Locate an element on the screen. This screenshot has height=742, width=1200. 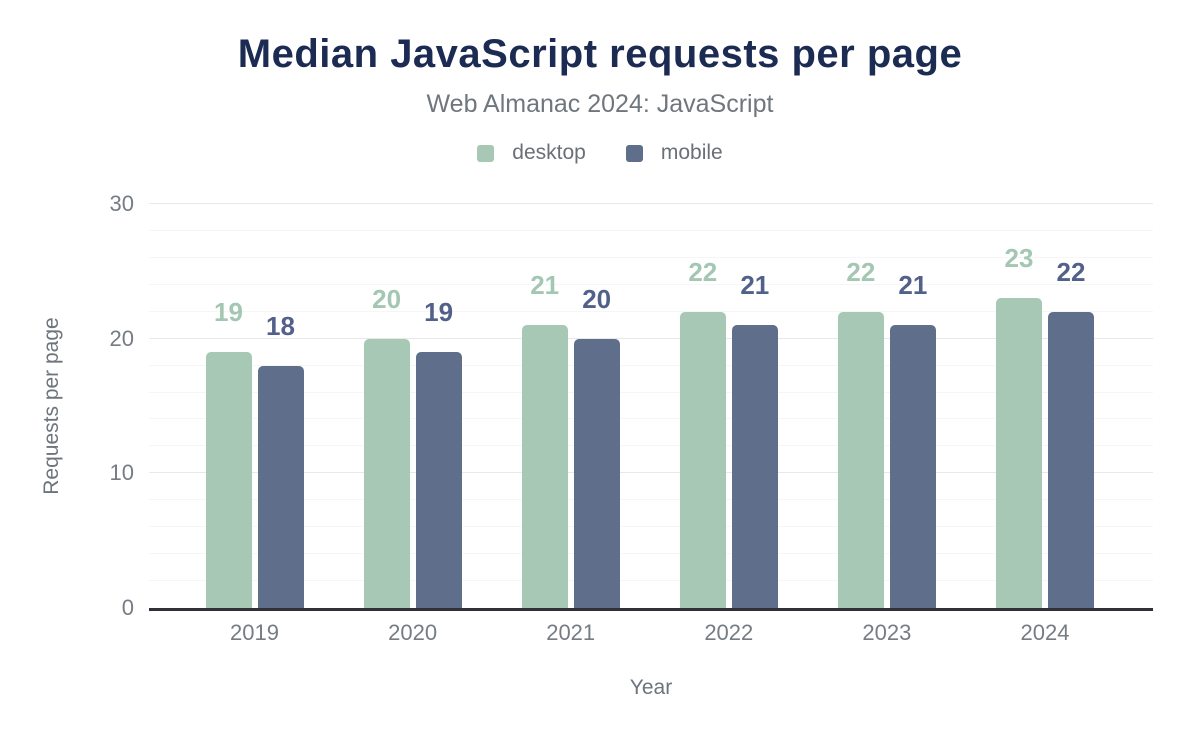
chart-subtitle: Web Almanac 2024: JavaScript is located at coordinates (600, 104).